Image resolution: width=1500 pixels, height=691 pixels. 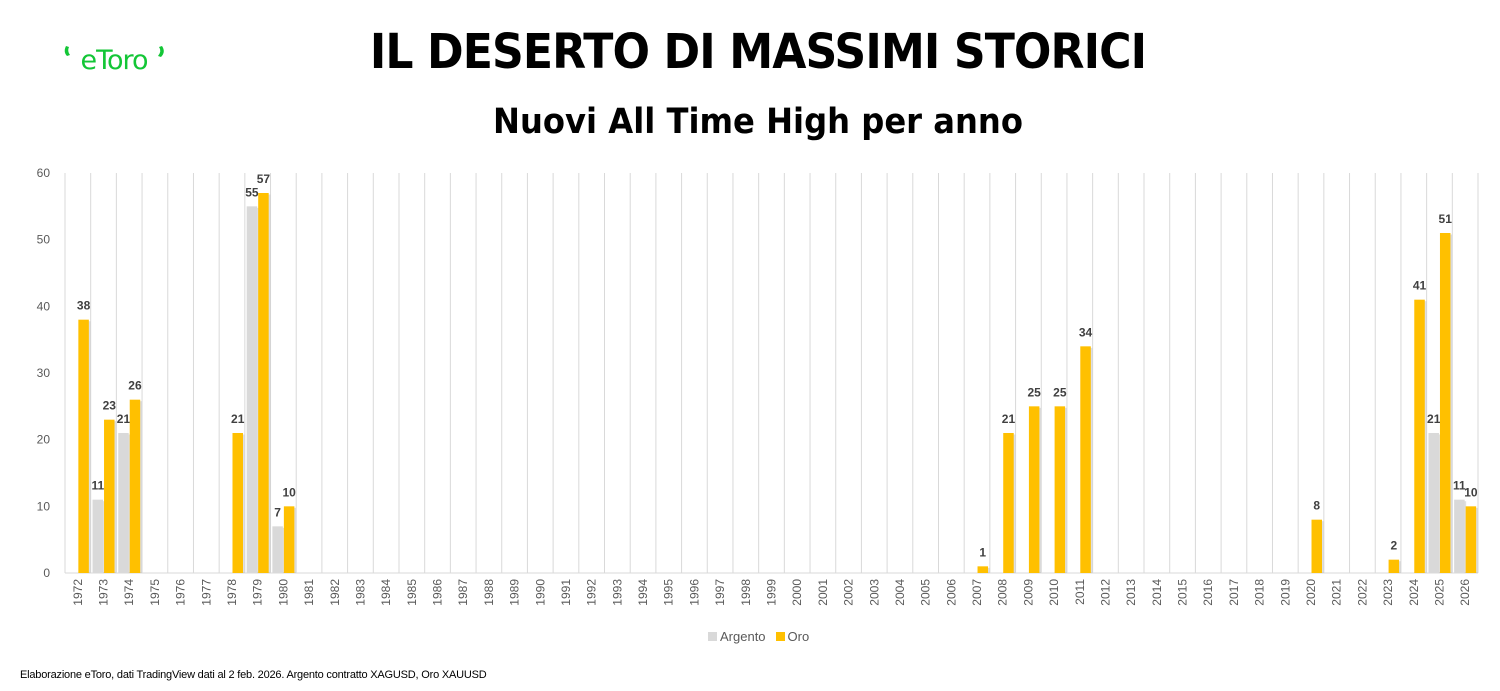 I want to click on x-tick-label: 1972, so click(x=78, y=592).